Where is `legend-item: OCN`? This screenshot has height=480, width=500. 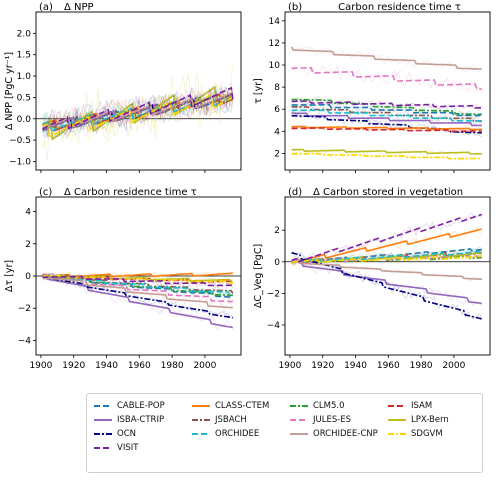 legend-item: OCN is located at coordinates (114, 434).